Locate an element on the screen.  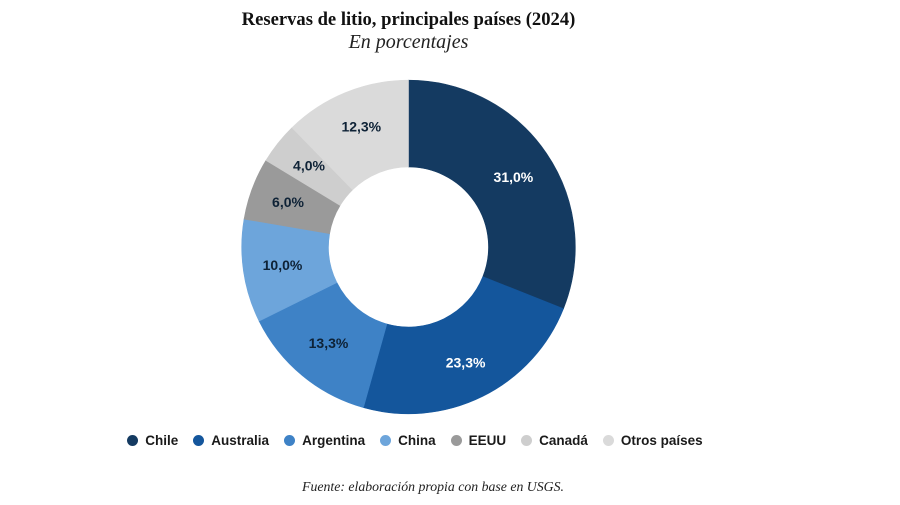
svg-text: 23,3% is located at coordinates (466, 362).